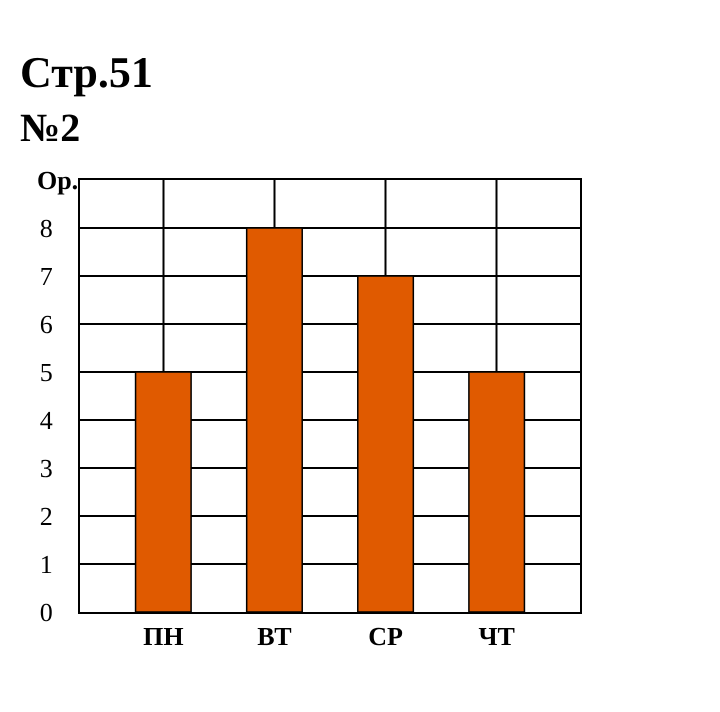 Image resolution: width=720 pixels, height=712 pixels. I want to click on y-tick-label: 4, so click(46, 421).